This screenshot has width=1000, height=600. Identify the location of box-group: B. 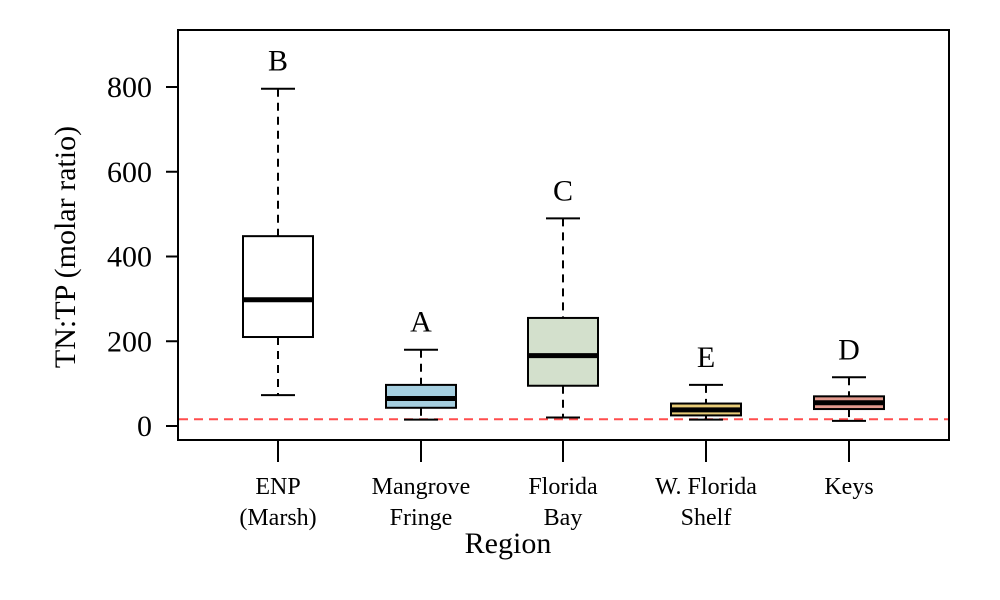
(278, 221).